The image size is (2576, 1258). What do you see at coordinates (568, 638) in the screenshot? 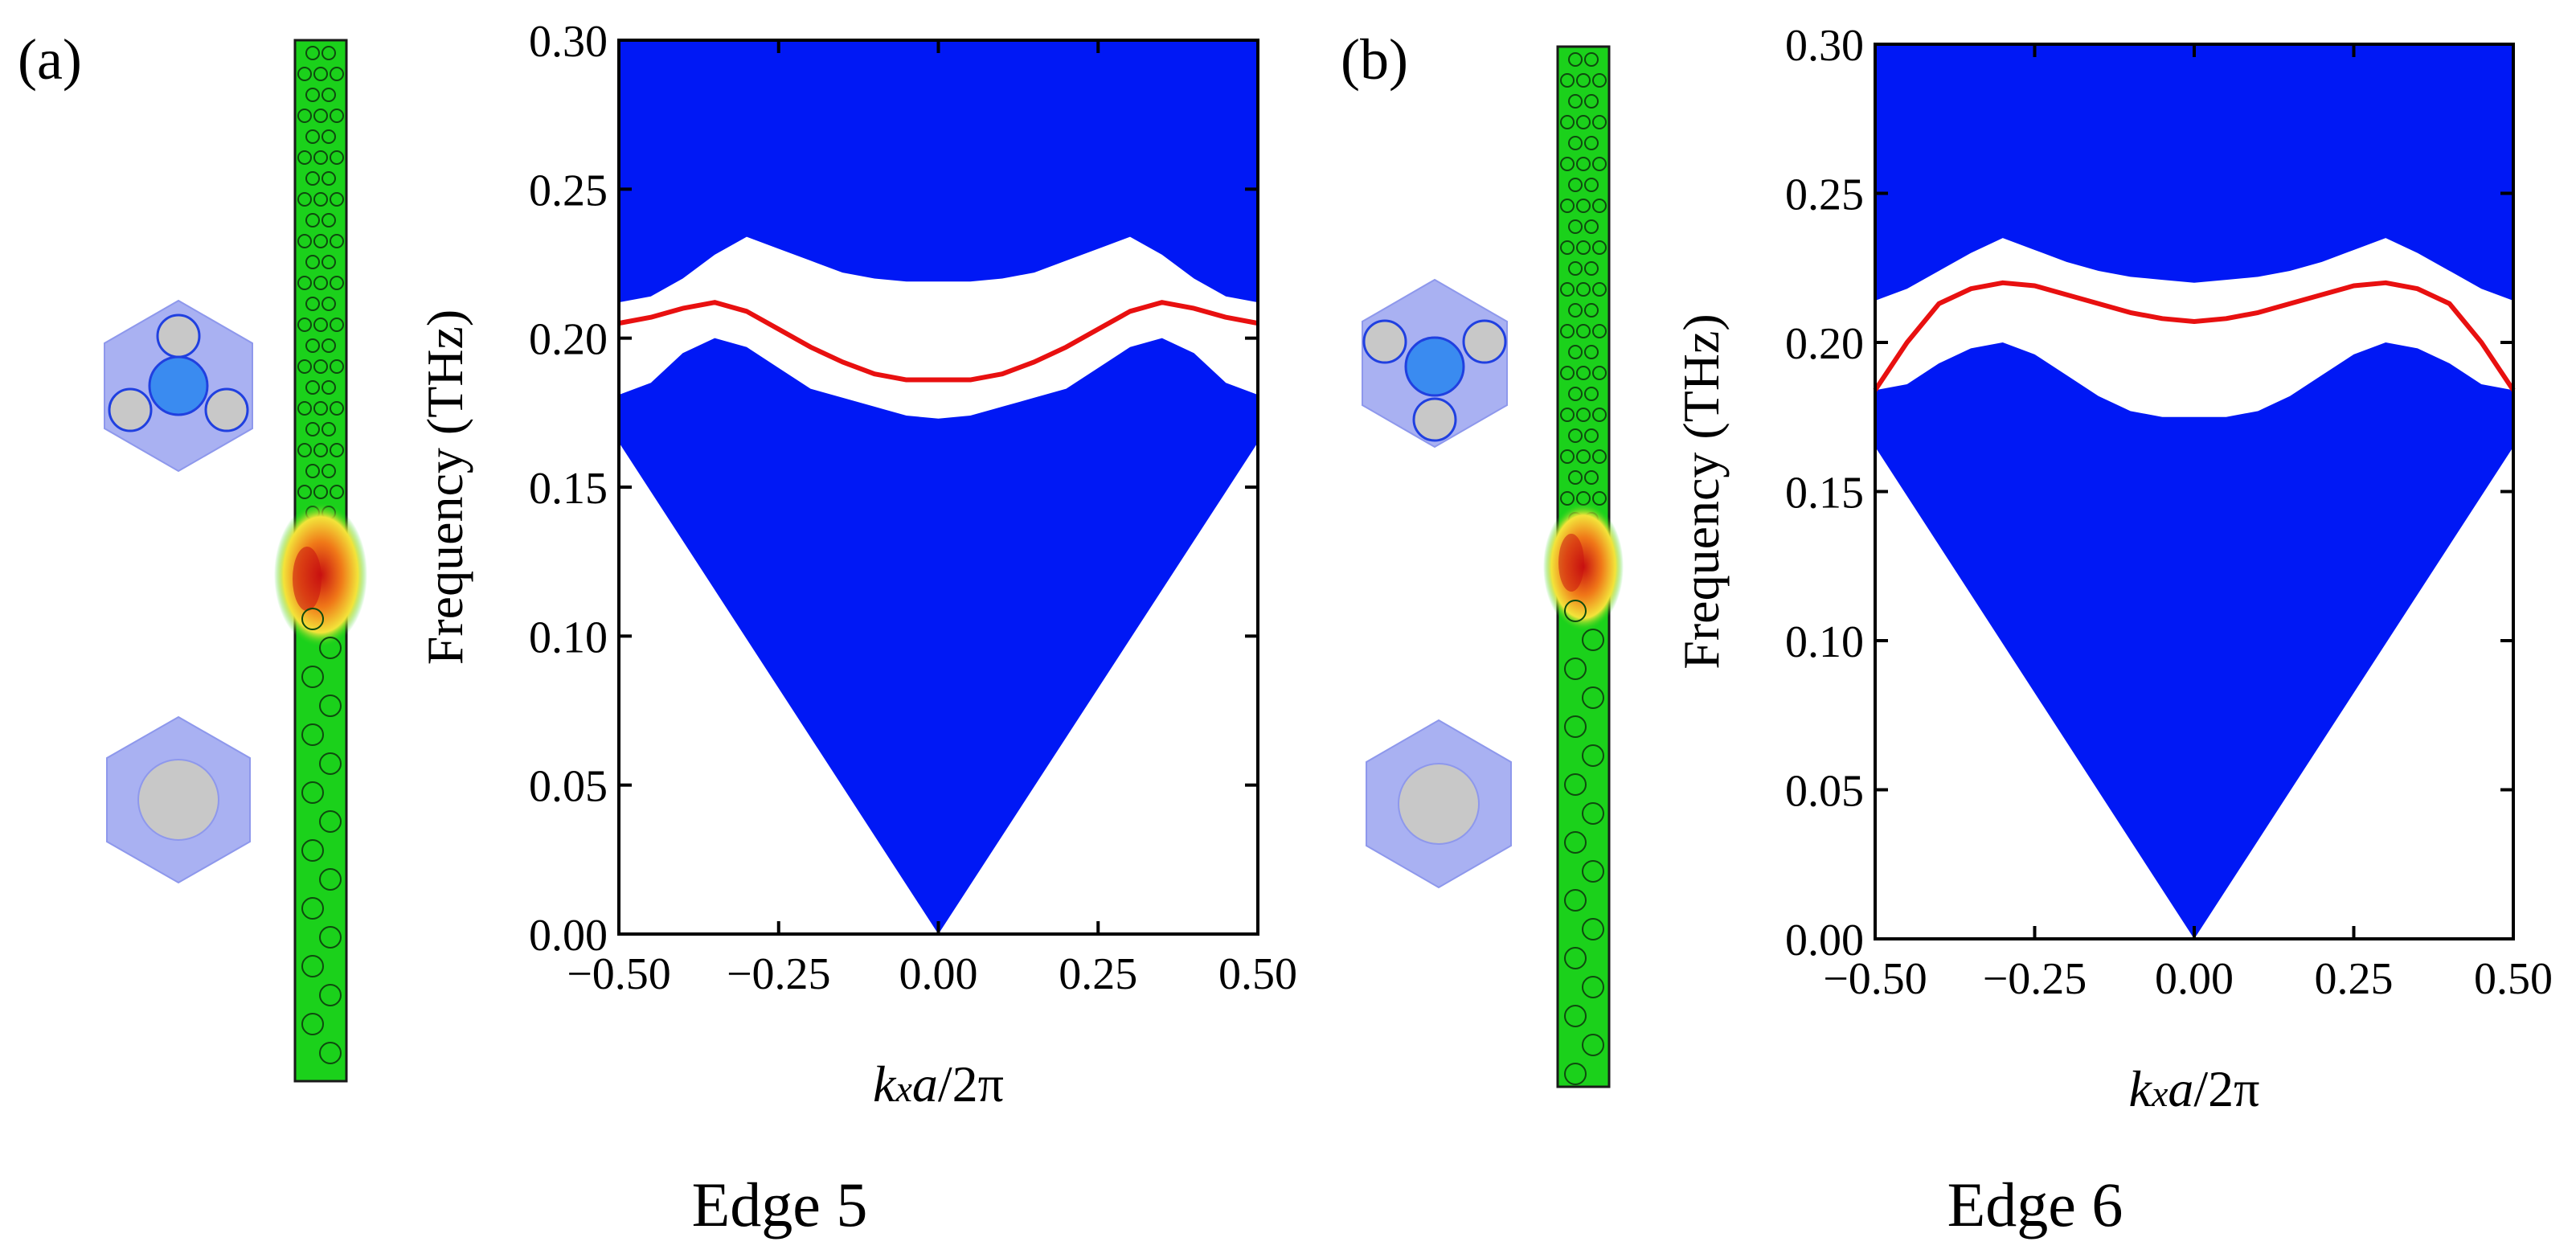
I see `y-tick-label: 0.10` at bounding box center [568, 638].